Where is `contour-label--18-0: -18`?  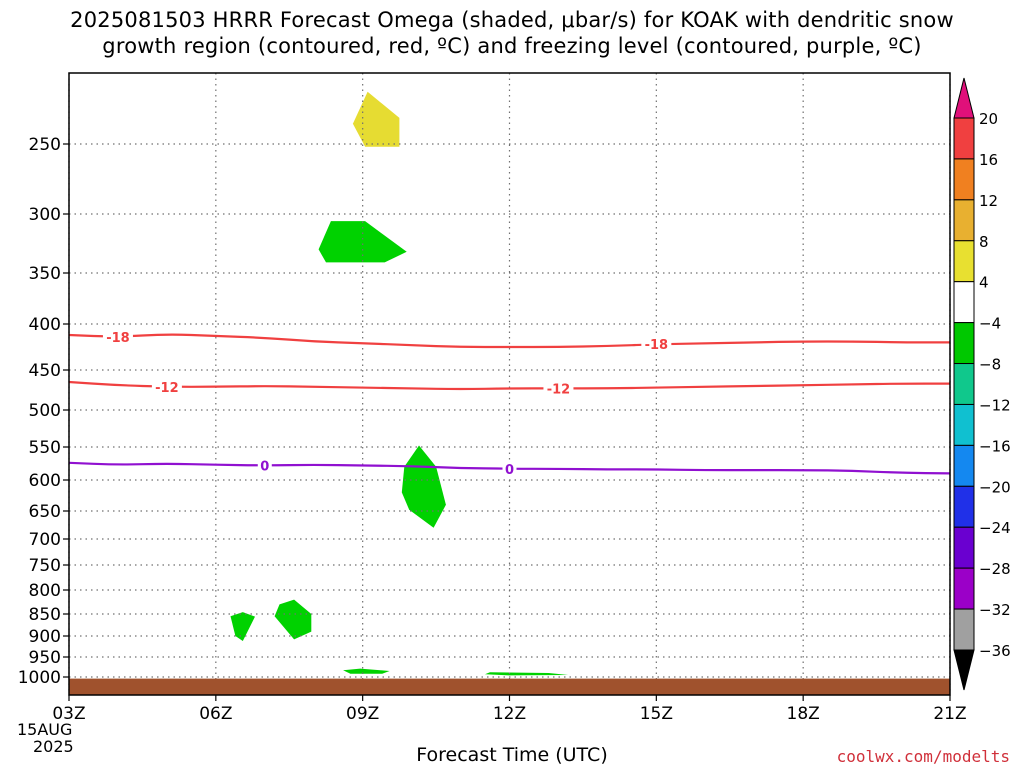
contour-label--18-0: -18 is located at coordinates (118, 338).